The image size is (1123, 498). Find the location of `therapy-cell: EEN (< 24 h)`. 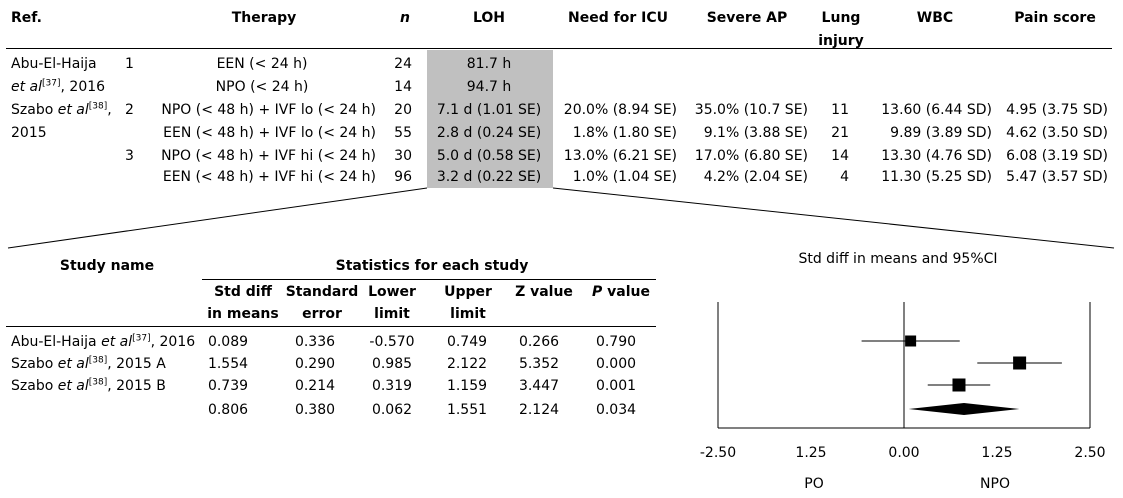

therapy-cell: EEN (< 24 h) is located at coordinates (262, 64).